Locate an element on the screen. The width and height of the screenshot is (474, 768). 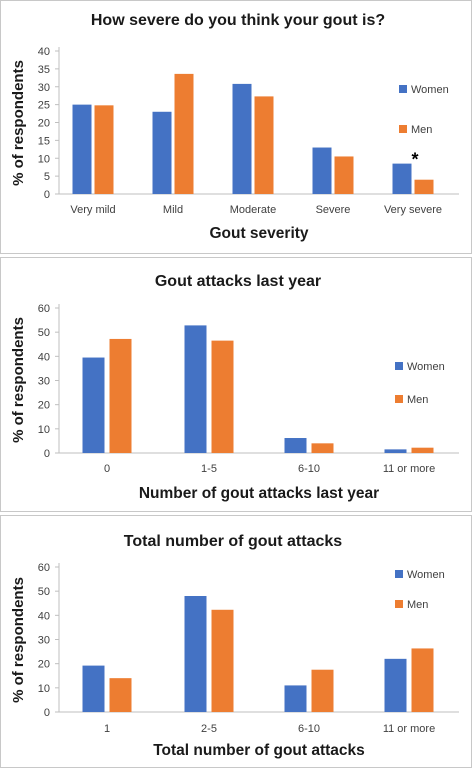
x-axis-label: Gout severity is located at coordinates (258, 233).